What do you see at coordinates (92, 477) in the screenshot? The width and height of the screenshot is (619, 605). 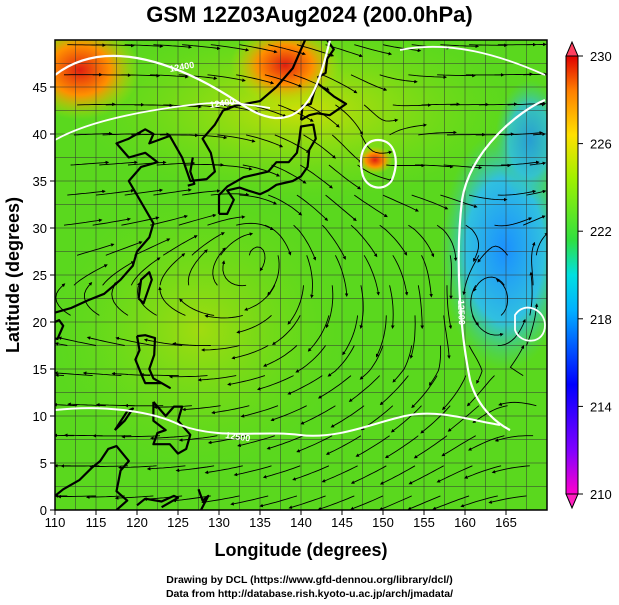 I see `coastline-segment` at bounding box center [92, 477].